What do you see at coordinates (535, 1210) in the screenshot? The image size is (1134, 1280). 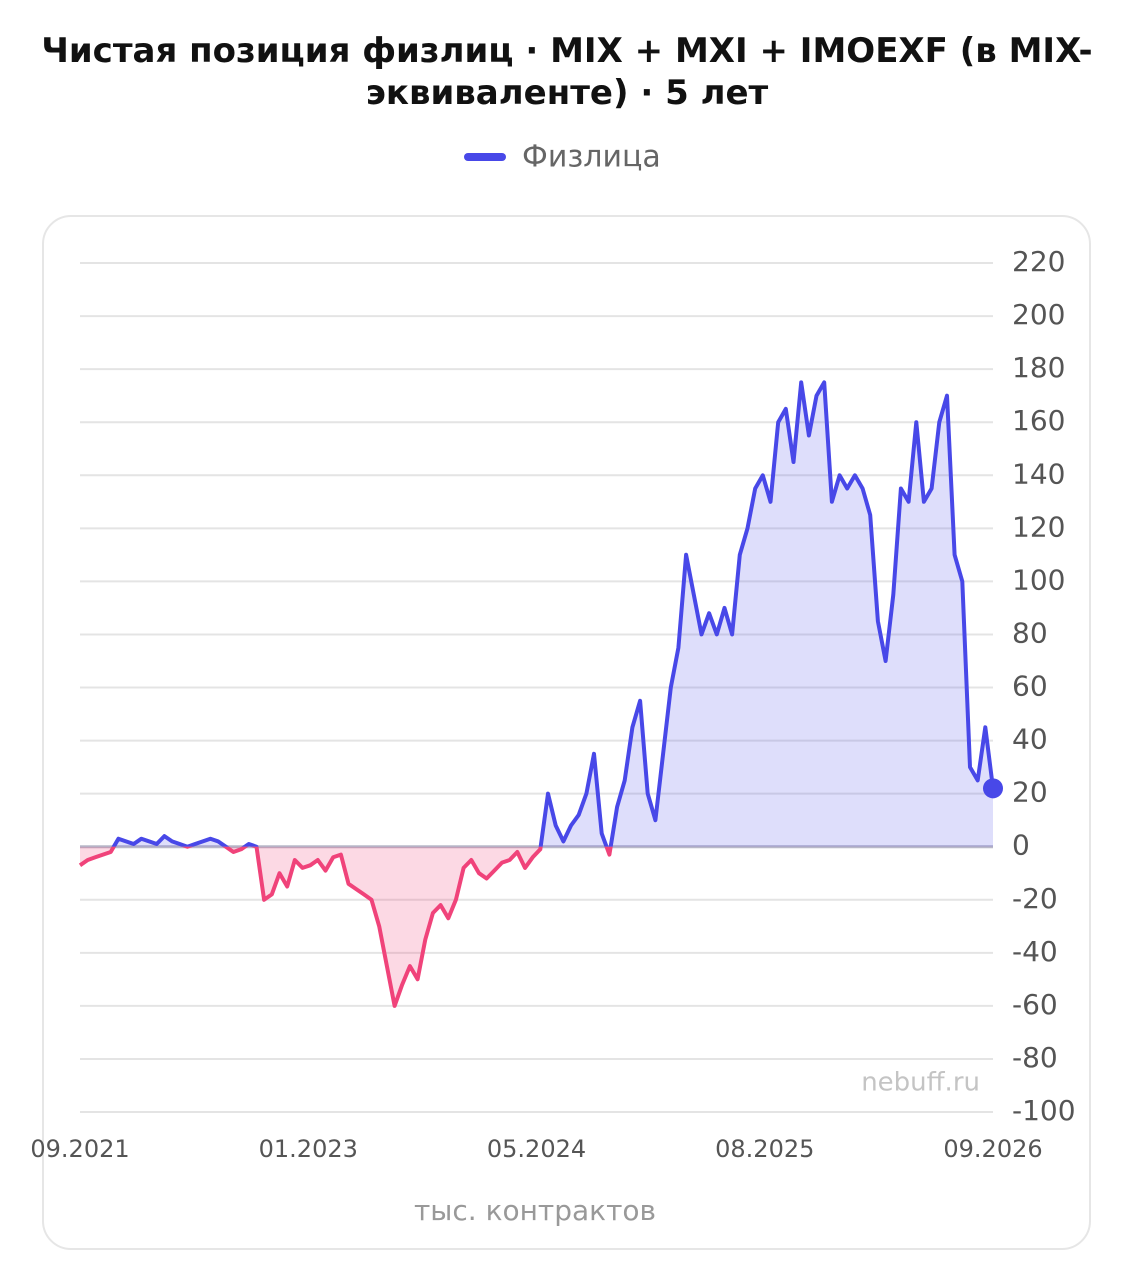 I see `axis-title: тыс. контрактов` at bounding box center [535, 1210].